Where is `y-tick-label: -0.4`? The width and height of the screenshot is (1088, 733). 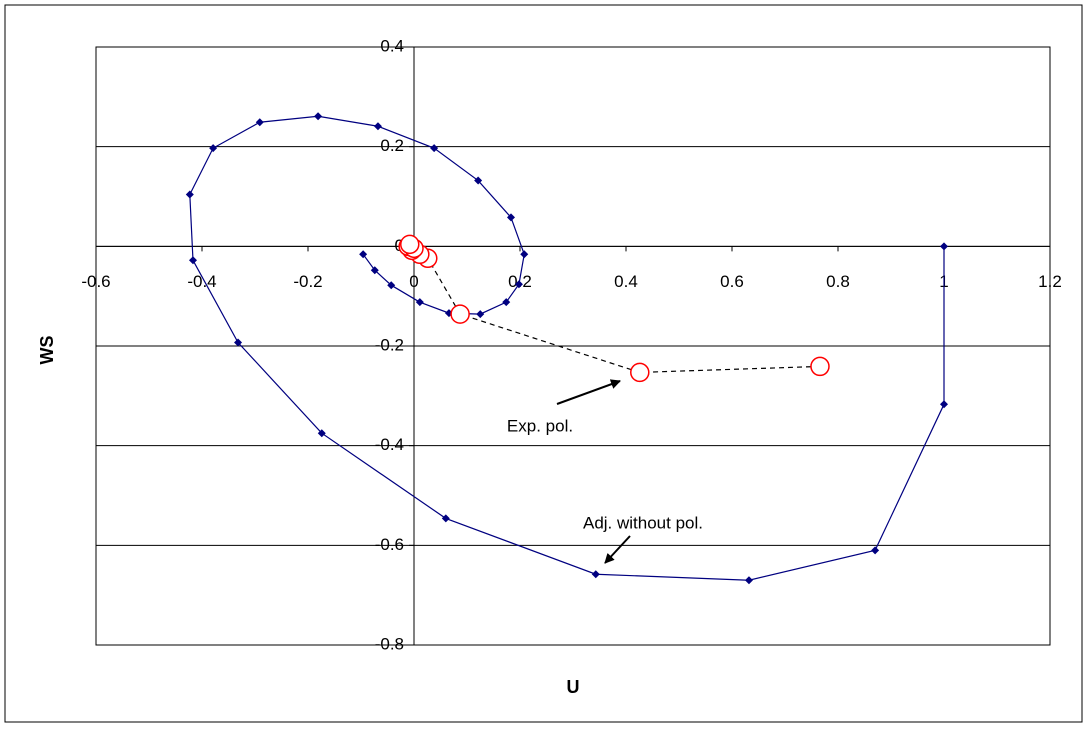 y-tick-label: -0.4 is located at coordinates (389, 444).